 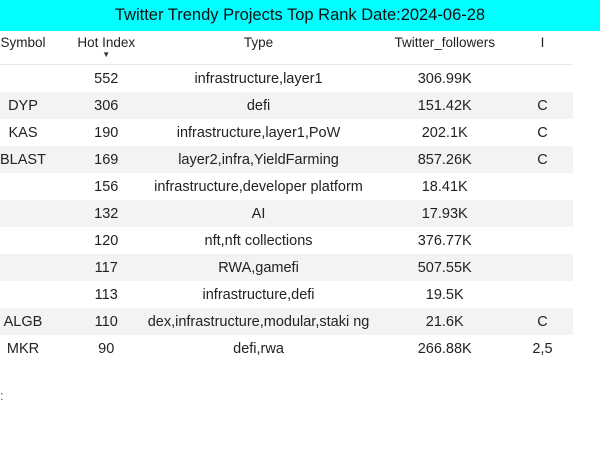 I want to click on table-row: KAS 190 infrastructure,layer1,PoW 202.1K C, so click(x=286, y=132).